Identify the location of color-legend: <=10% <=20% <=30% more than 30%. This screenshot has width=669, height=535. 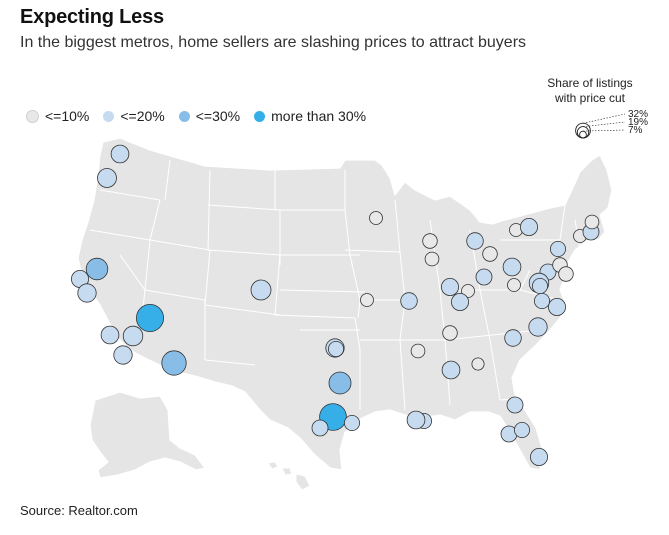
(196, 116).